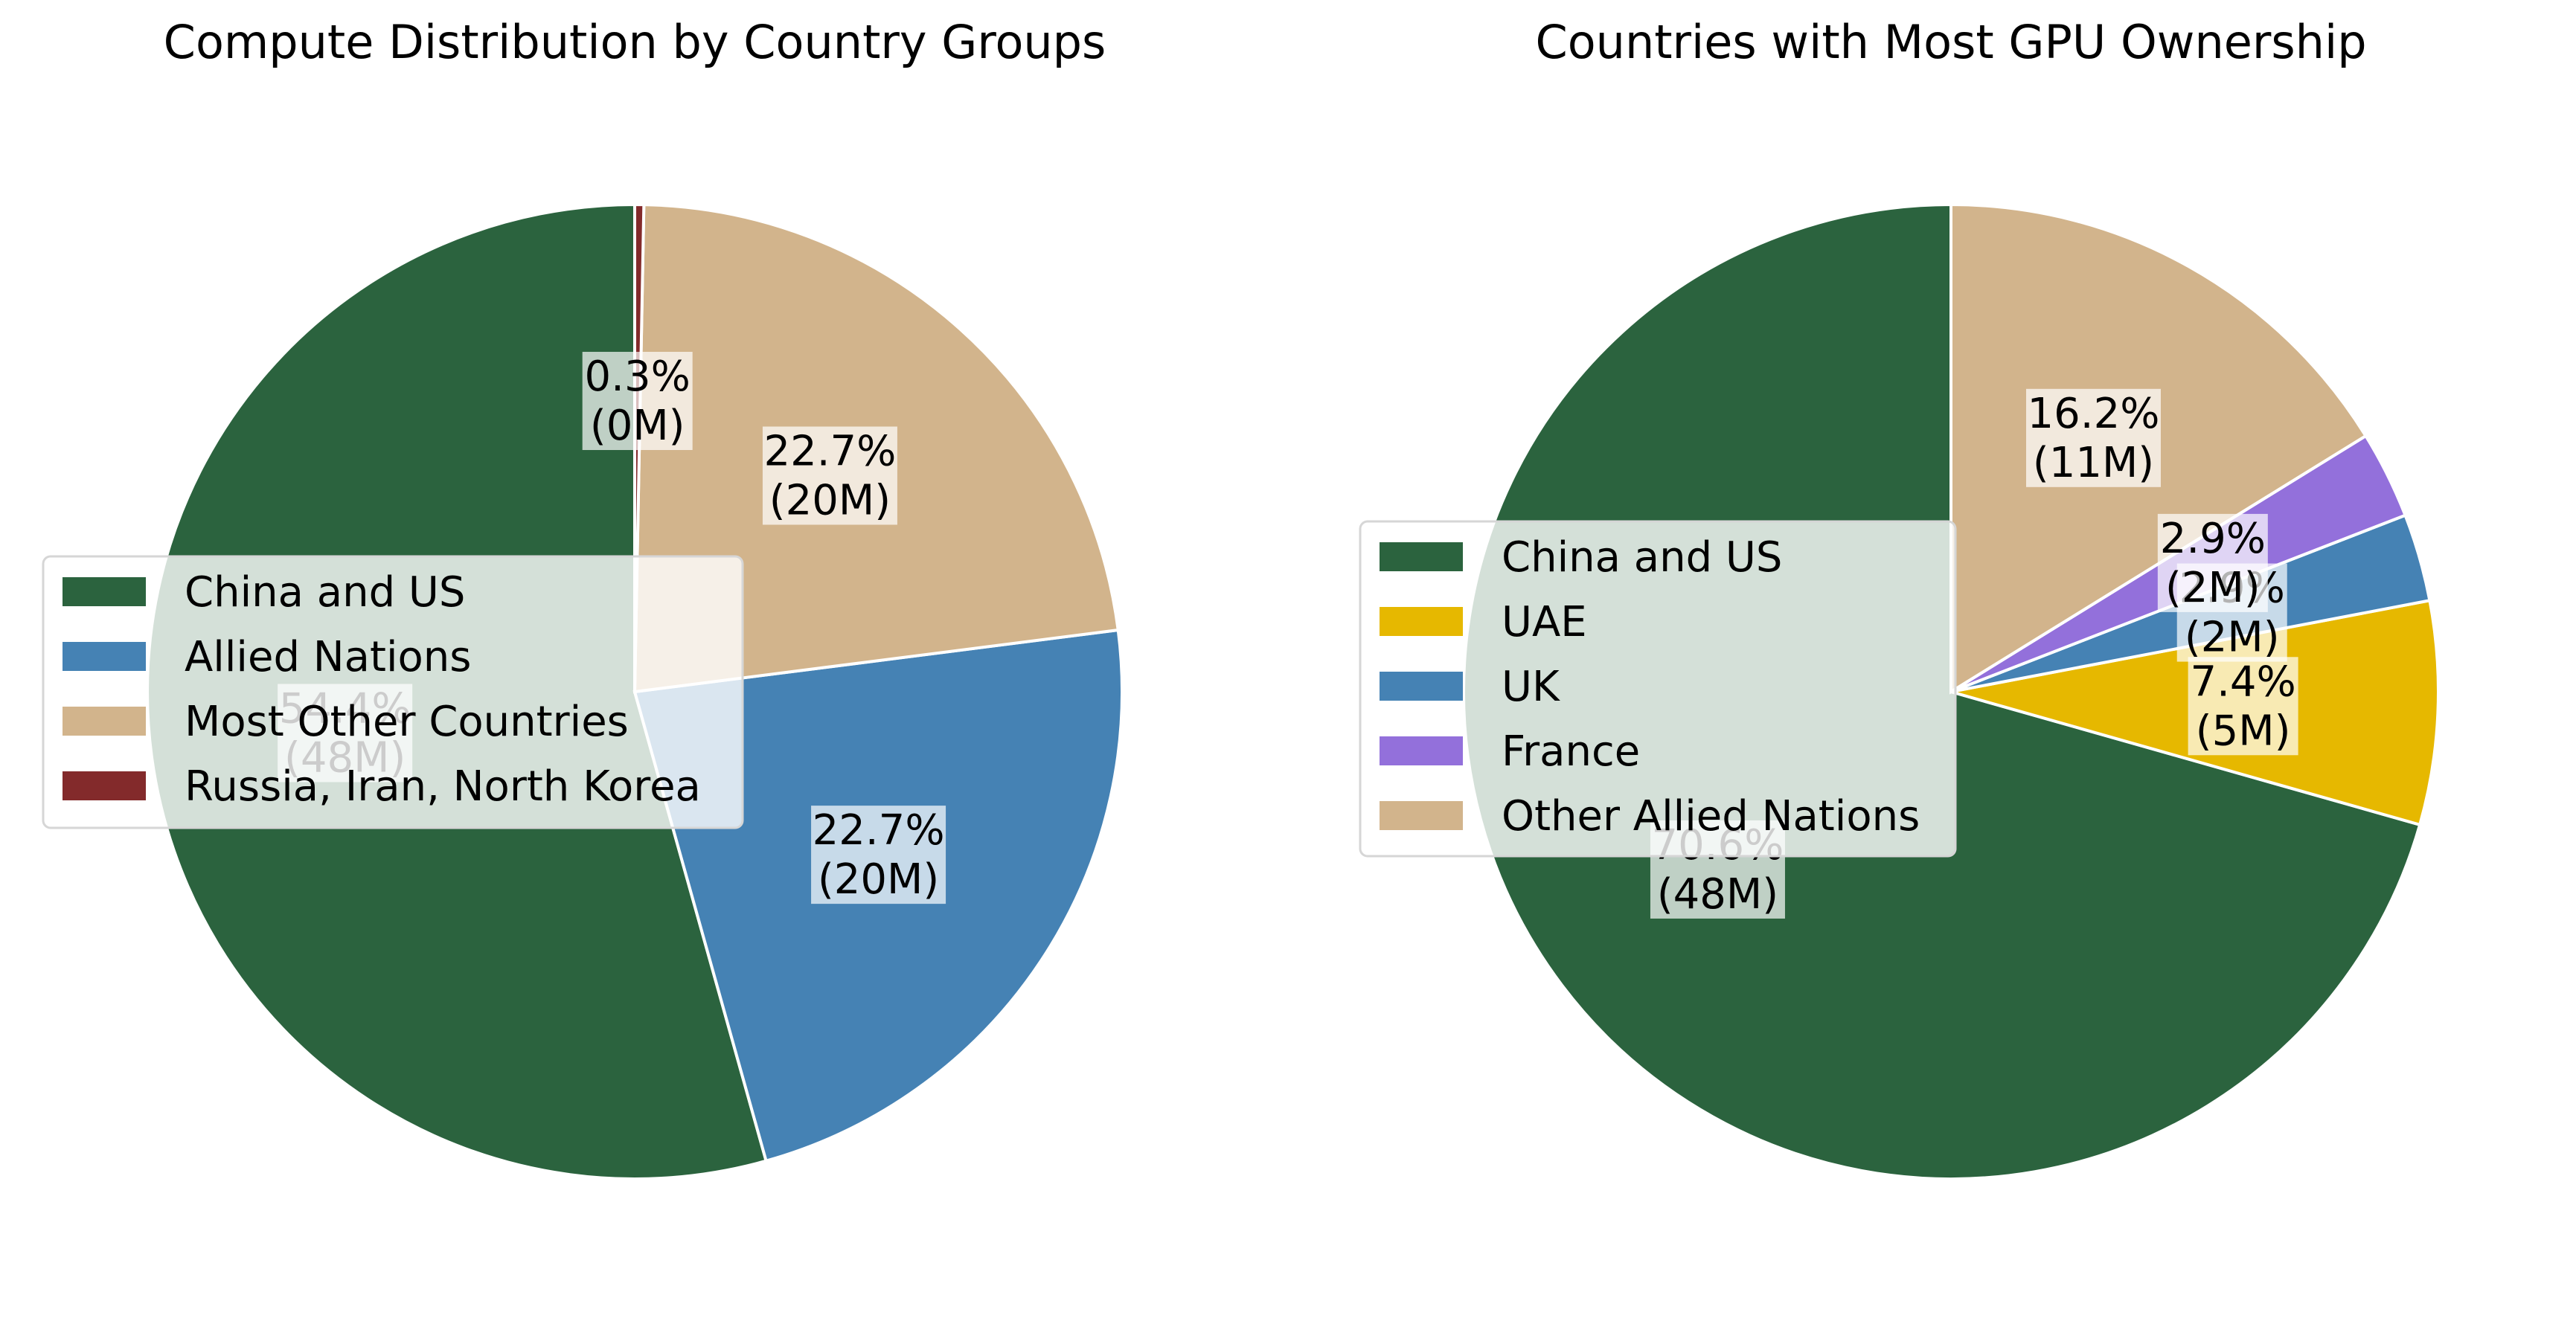 The image size is (2576, 1324). I want to click on slice-label-uae: 7.4%(5M), so click(2243, 706).